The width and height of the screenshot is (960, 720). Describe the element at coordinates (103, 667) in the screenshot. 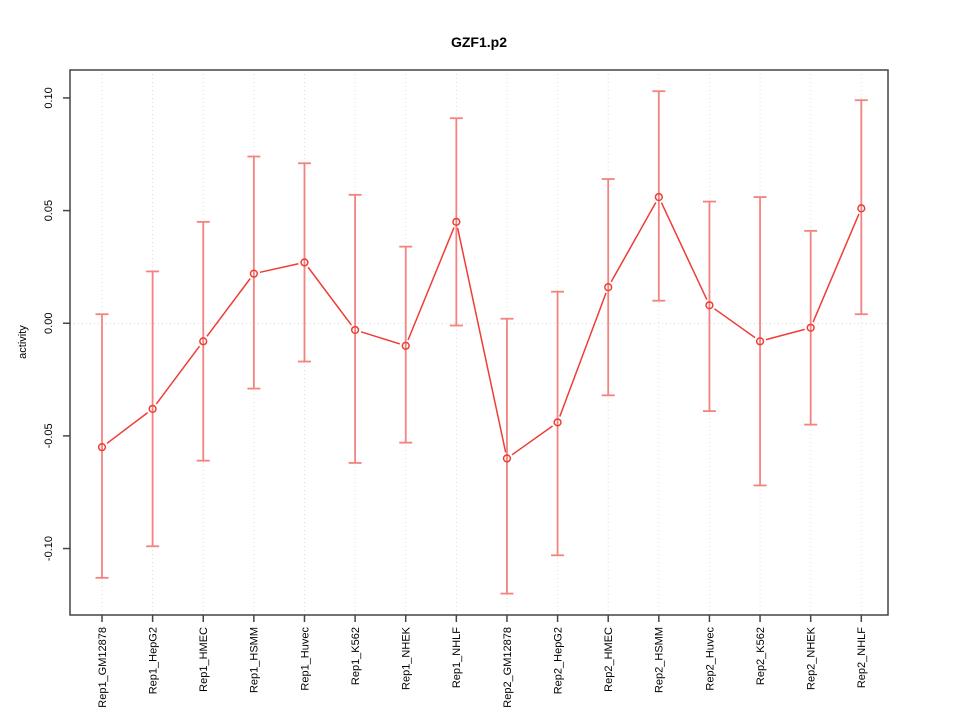

I see `x-tick-label: Rep1_GM12878` at that location.